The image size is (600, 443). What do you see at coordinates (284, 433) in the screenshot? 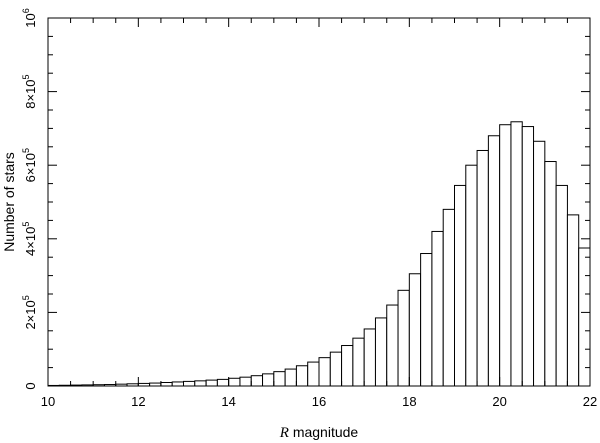
I see `x-axis-label-variable: R` at bounding box center [284, 433].